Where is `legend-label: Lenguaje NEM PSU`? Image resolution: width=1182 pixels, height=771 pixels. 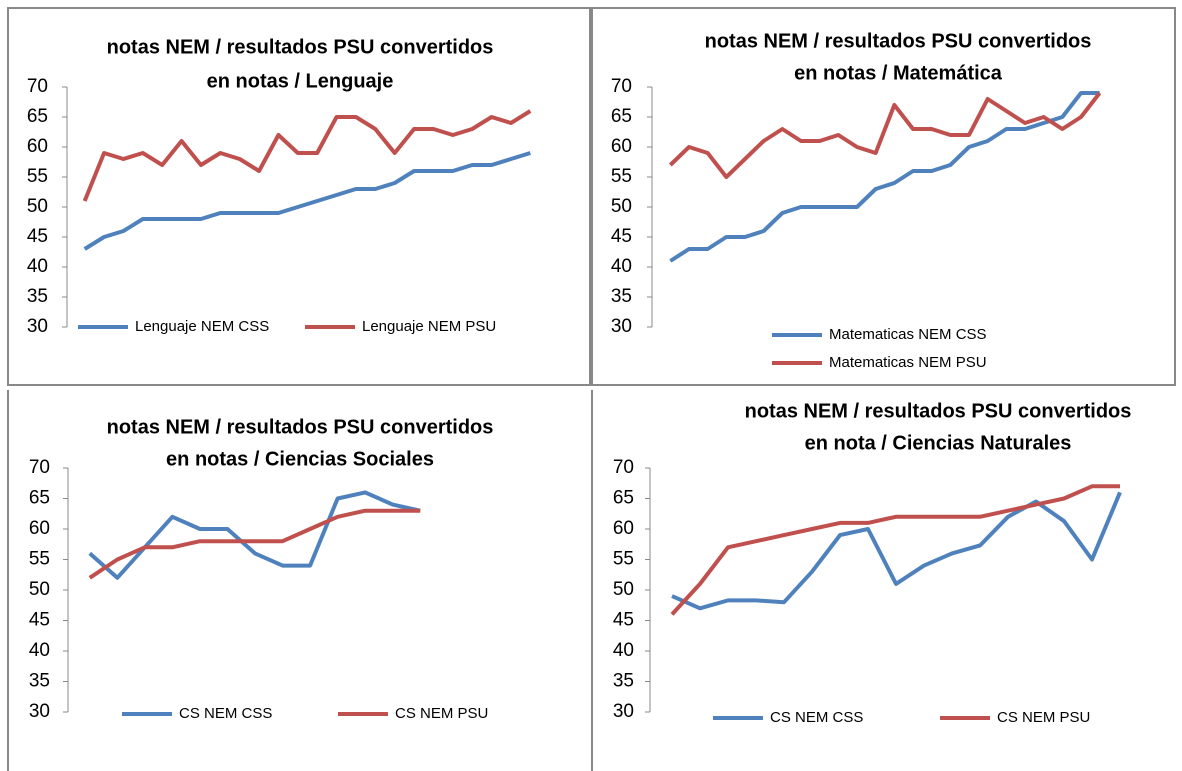 legend-label: Lenguaje NEM PSU is located at coordinates (429, 326).